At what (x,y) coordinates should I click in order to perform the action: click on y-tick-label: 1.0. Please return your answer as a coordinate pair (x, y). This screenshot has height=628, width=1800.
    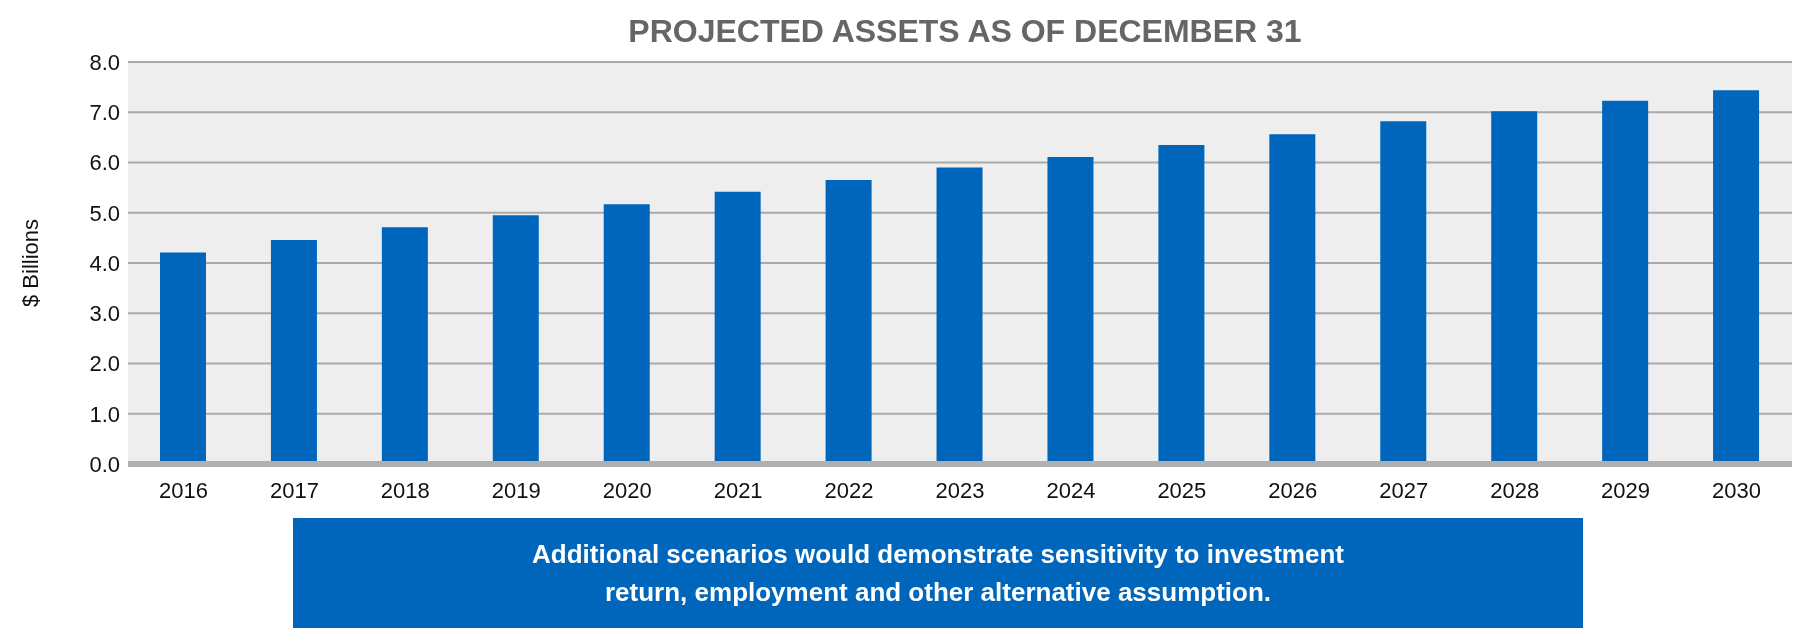
    Looking at the image, I should click on (104, 414).